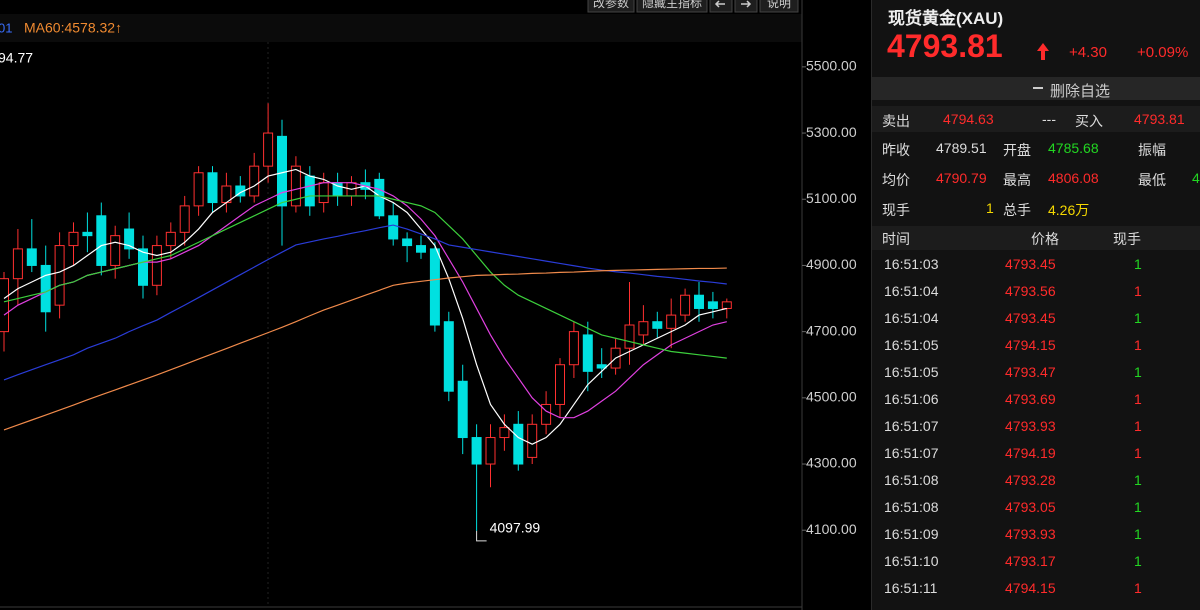 Image resolution: width=1200 pixels, height=610 pixels. What do you see at coordinates (1196, 178) in the screenshot?
I see `field-value: 4` at bounding box center [1196, 178].